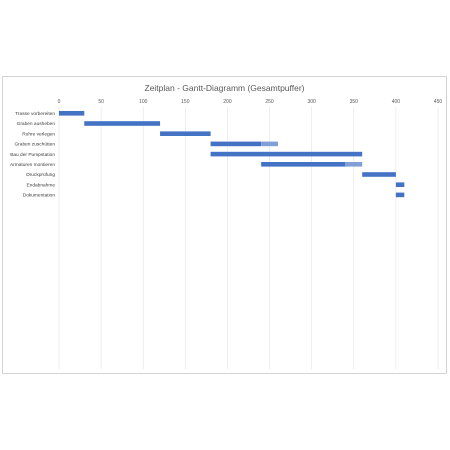 The image size is (450, 450). What do you see at coordinates (269, 102) in the screenshot?
I see `x-tick-label-5: 250` at bounding box center [269, 102].